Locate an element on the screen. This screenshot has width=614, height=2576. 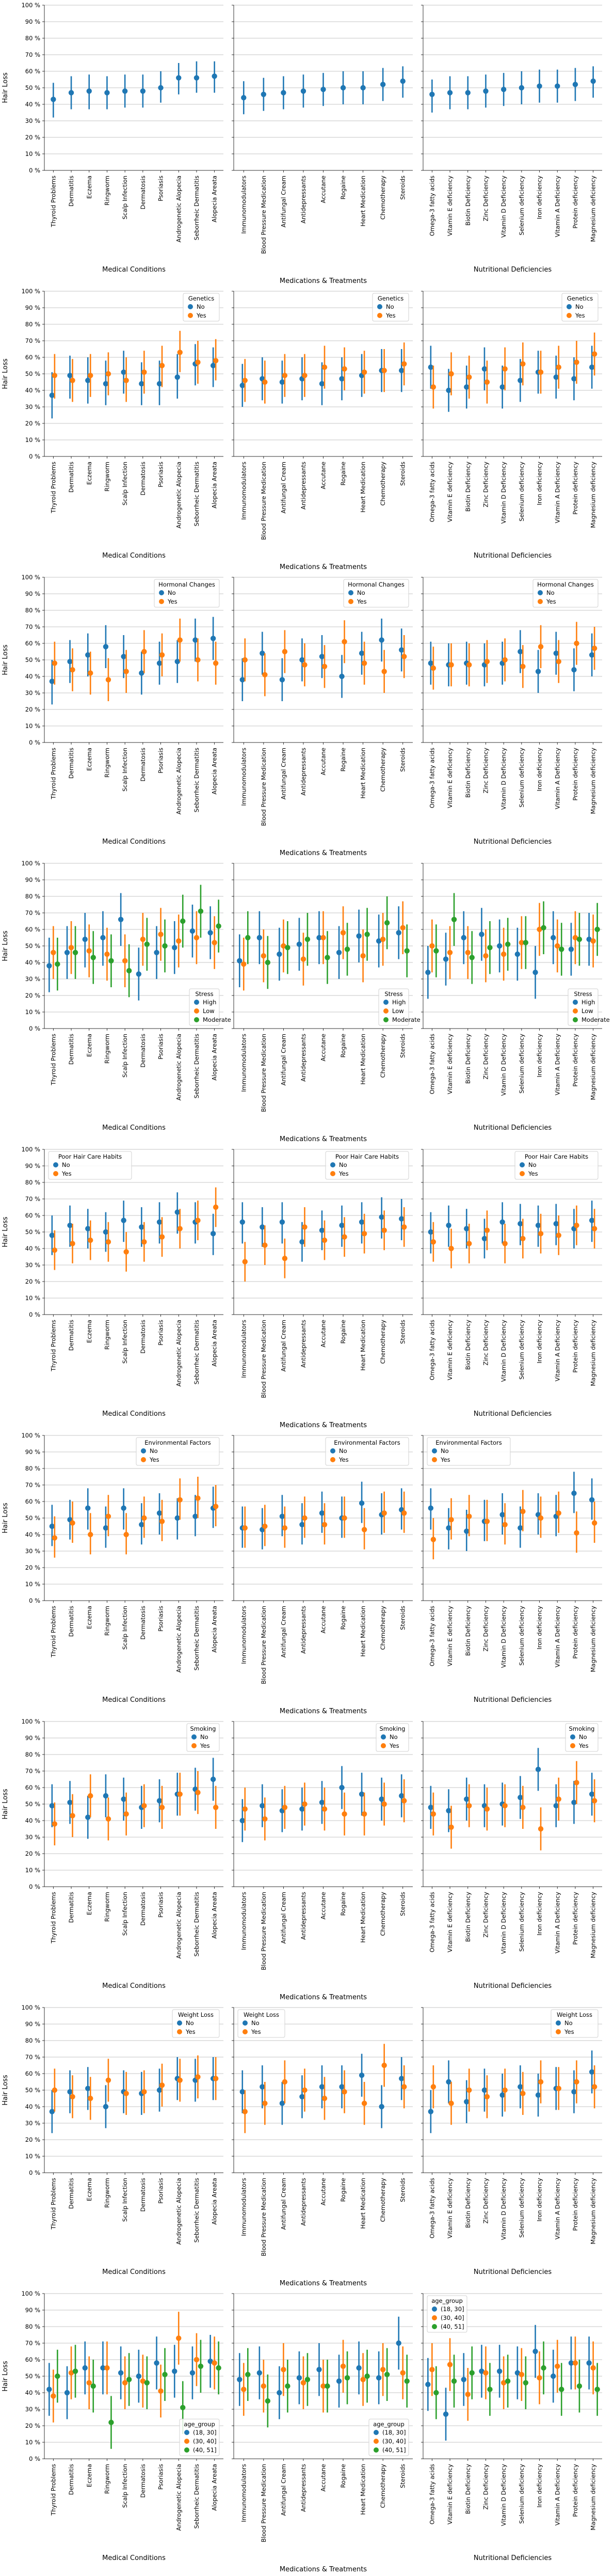
x-tick-label: Blood Pressure Medication is located at coordinates (264, 215).